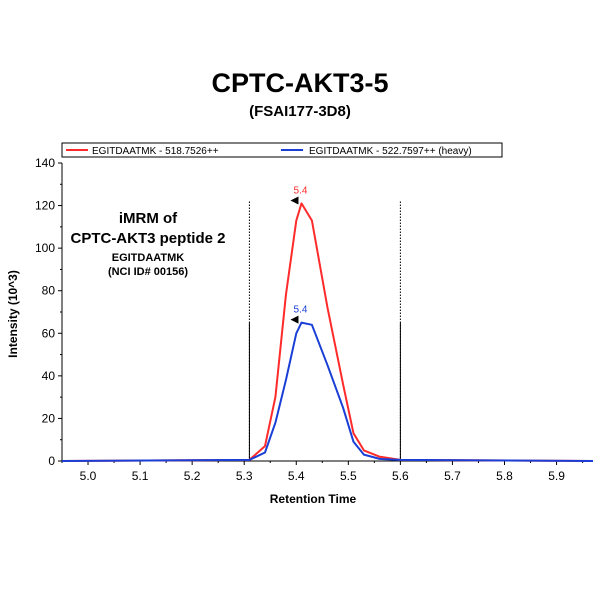  What do you see at coordinates (155, 151) in the screenshot?
I see `legend-label-light: EGITDAATMK - 518.7526++` at bounding box center [155, 151].